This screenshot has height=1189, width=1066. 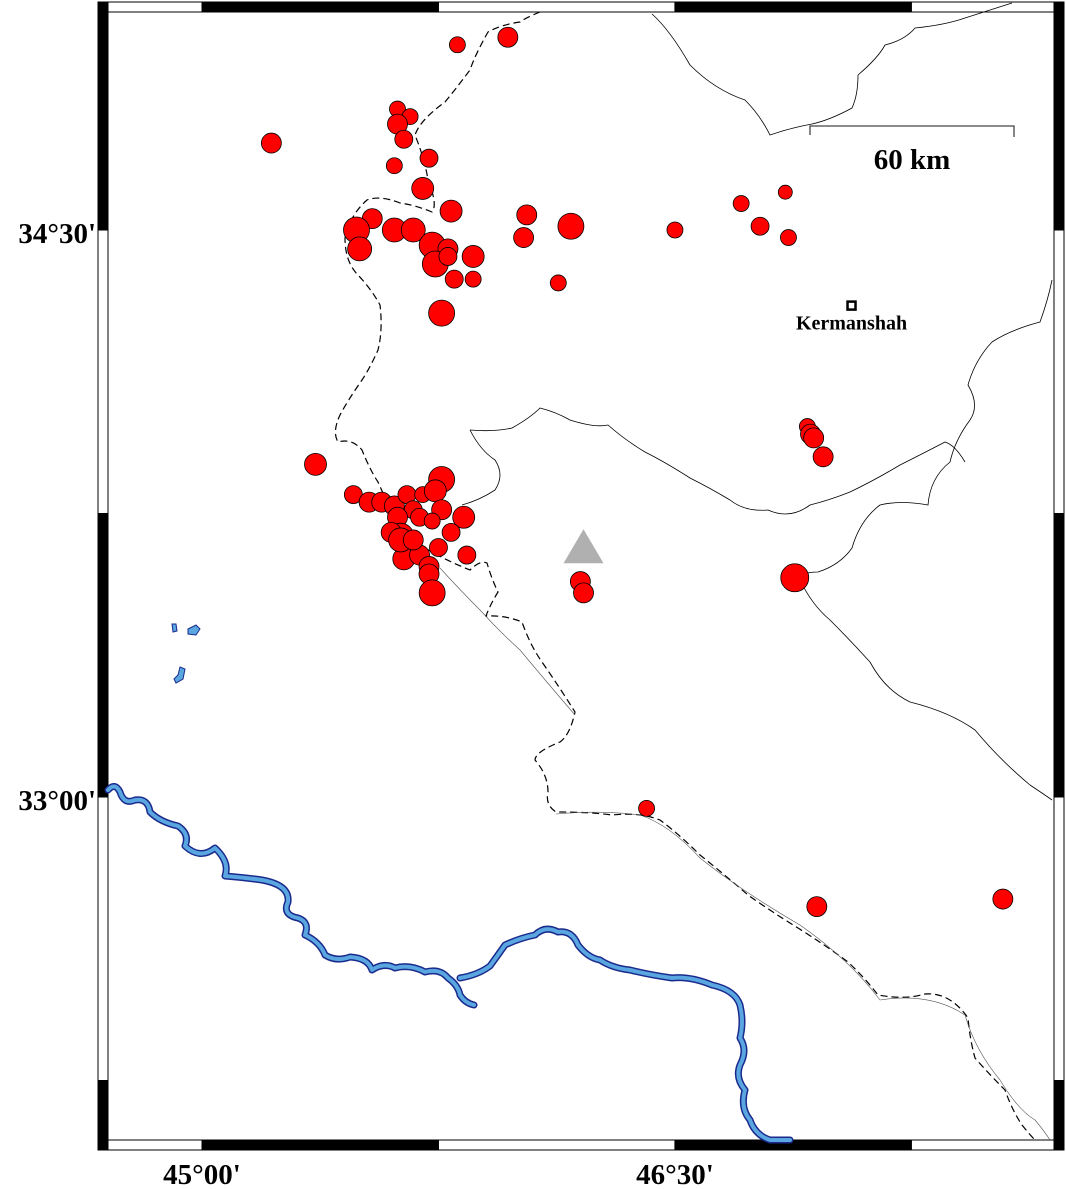 What do you see at coordinates (202, 1174) in the screenshot?
I see `lon-label-45-00: 45°00'` at bounding box center [202, 1174].